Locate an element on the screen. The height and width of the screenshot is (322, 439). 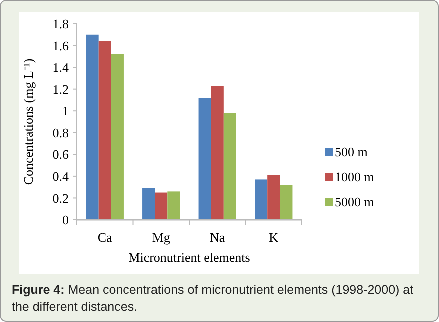
legend-label: 1000 m is located at coordinates (354, 177).